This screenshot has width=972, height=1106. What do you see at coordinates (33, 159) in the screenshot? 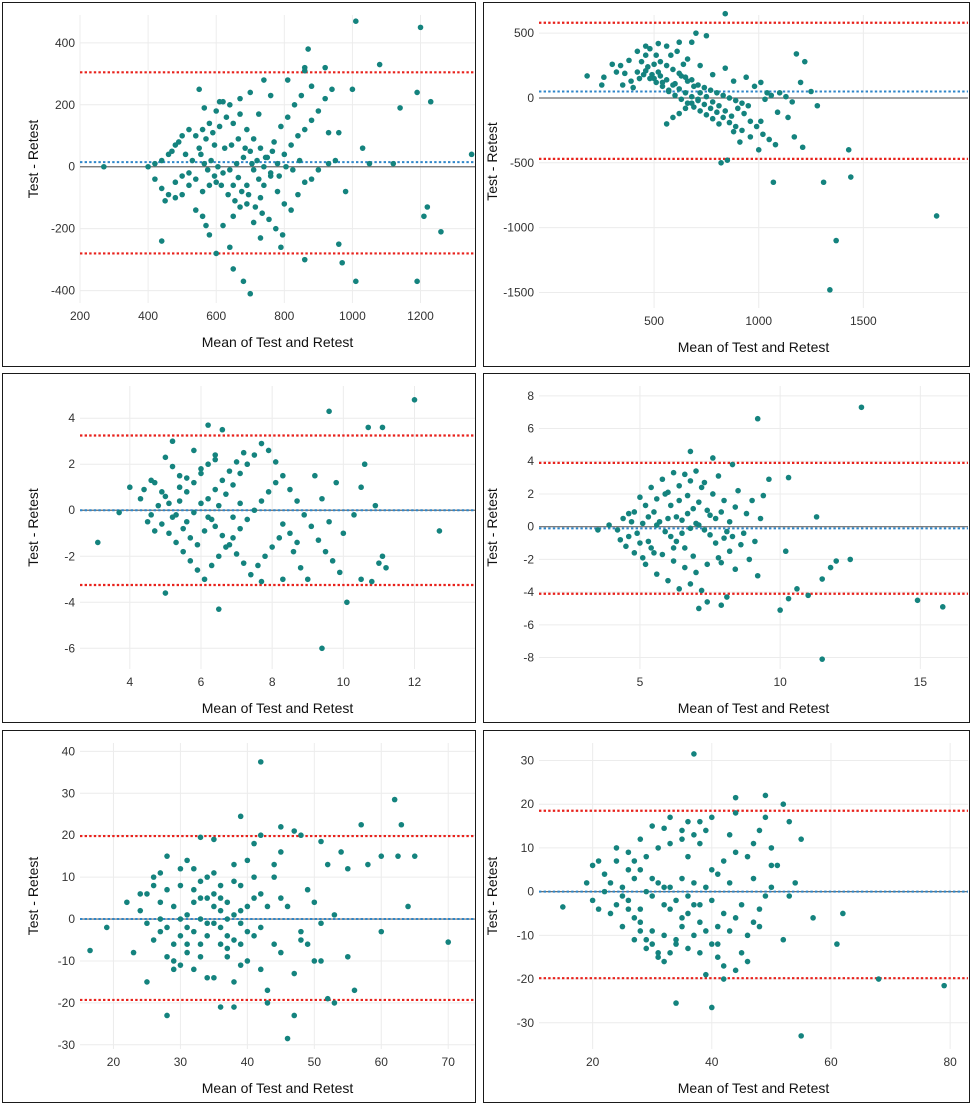
I see `y-axis-title: Test - Retest` at bounding box center [33, 159].